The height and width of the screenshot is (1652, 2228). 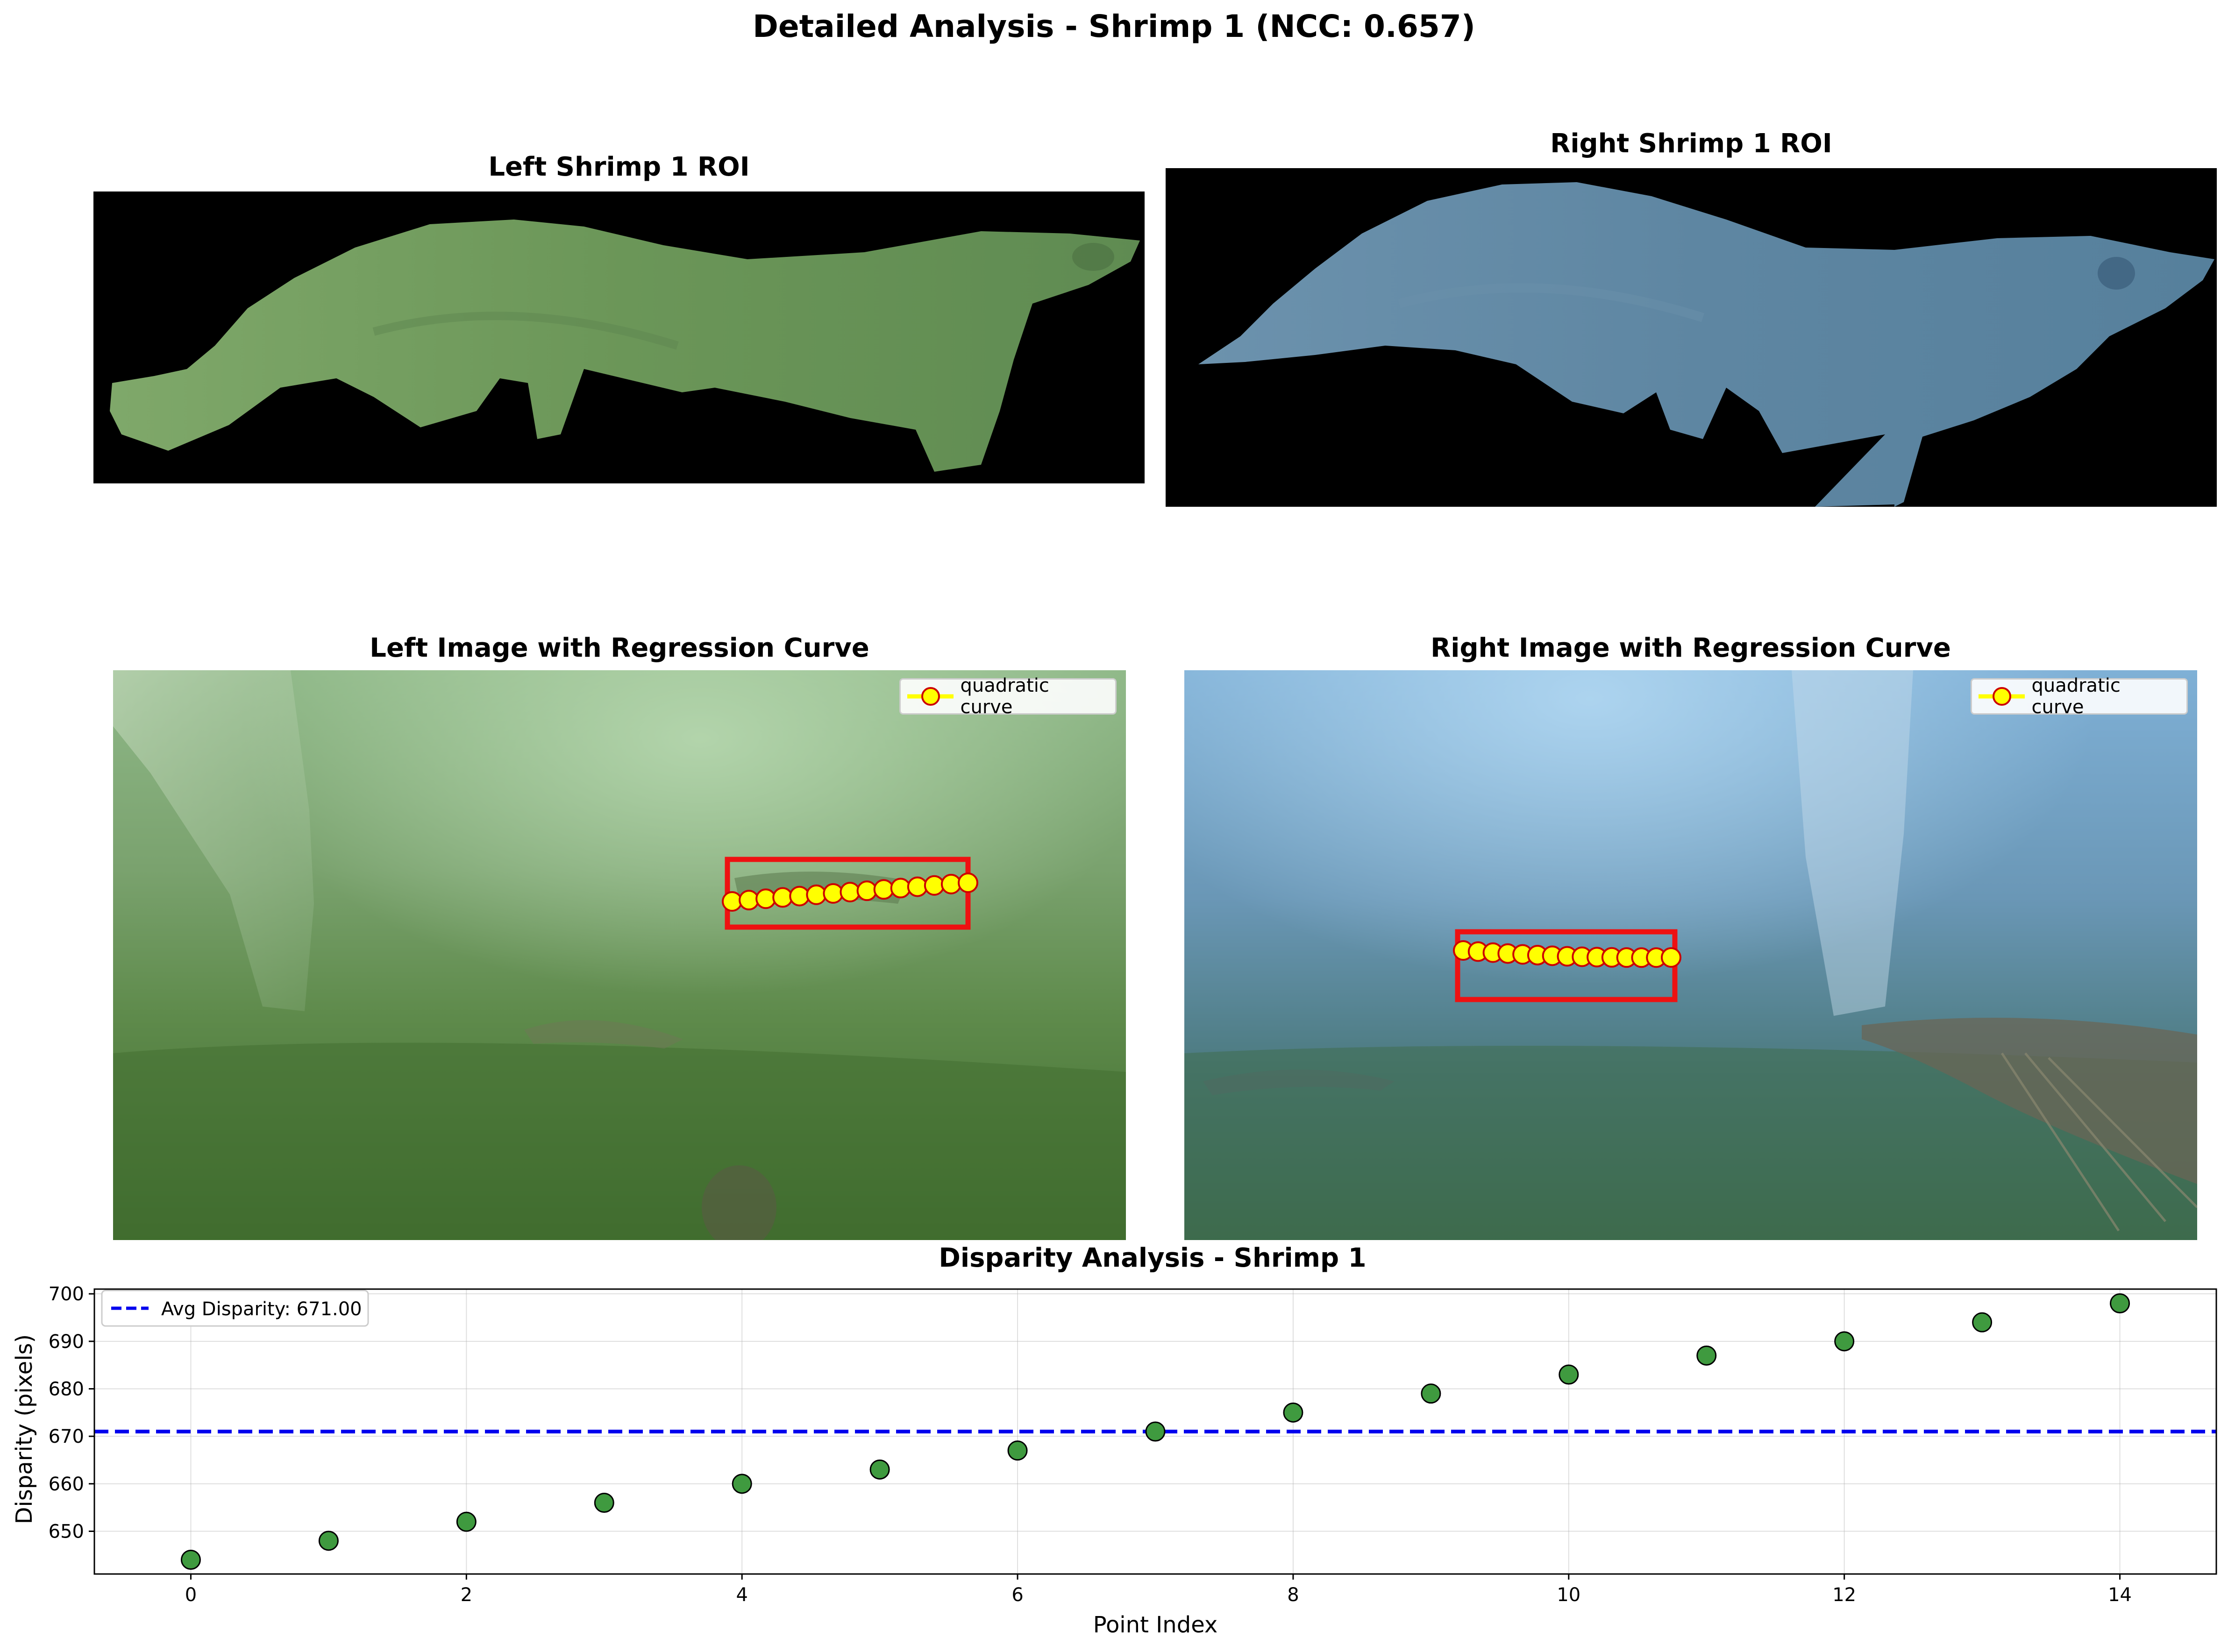 What do you see at coordinates (261, 1309) in the screenshot?
I see `legend-avg-label: Avg Disparity: 671.00` at bounding box center [261, 1309].